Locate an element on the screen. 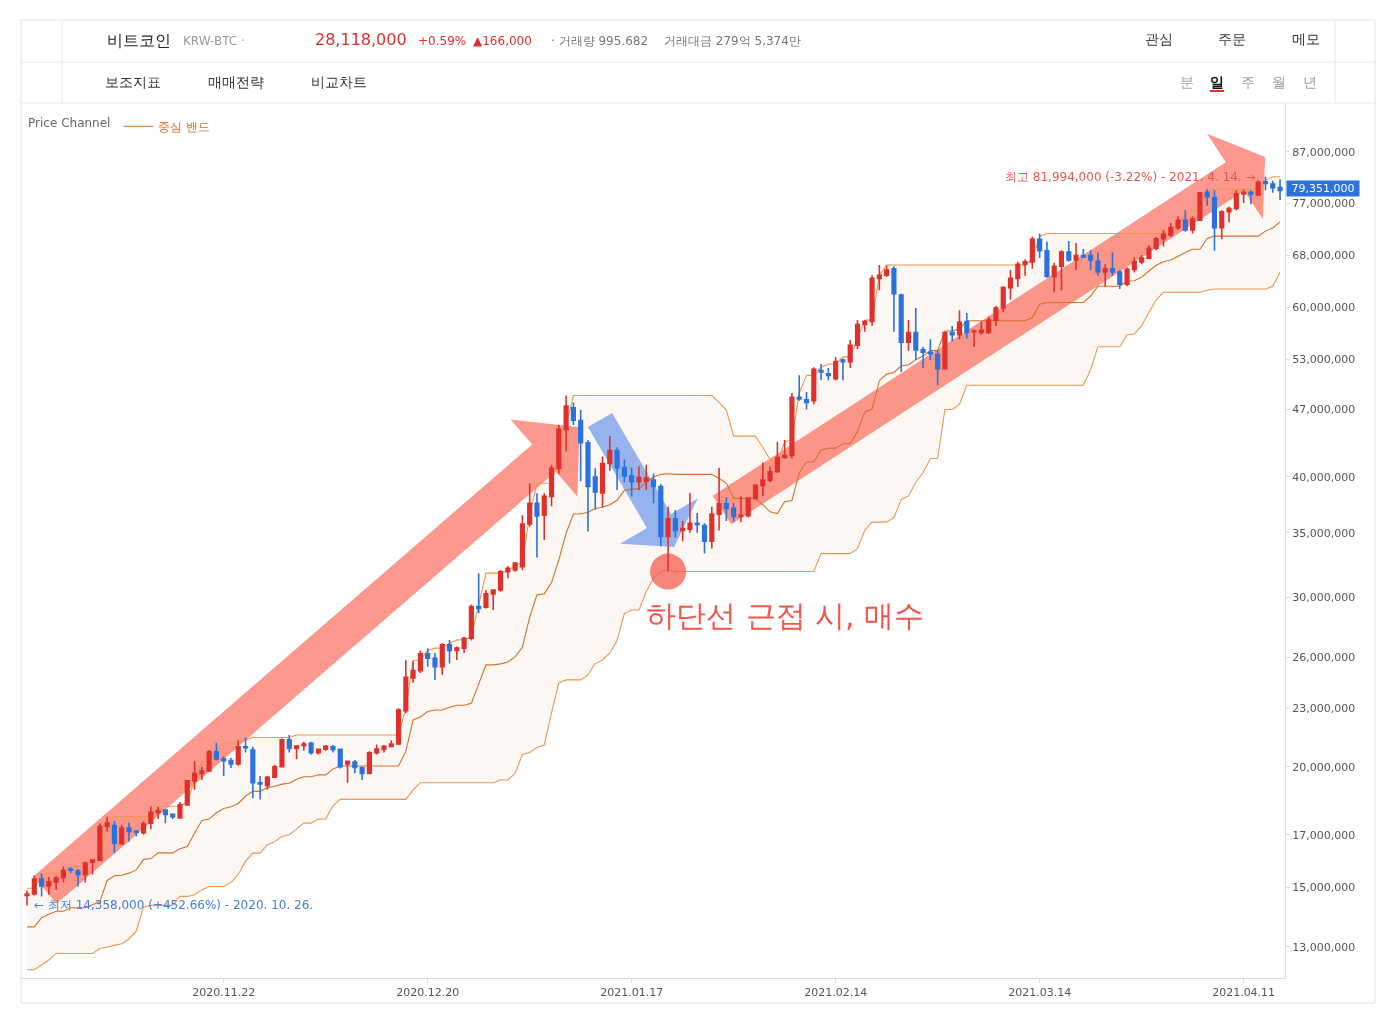  y-tick-label: 68,000,000 is located at coordinates (1324, 255).